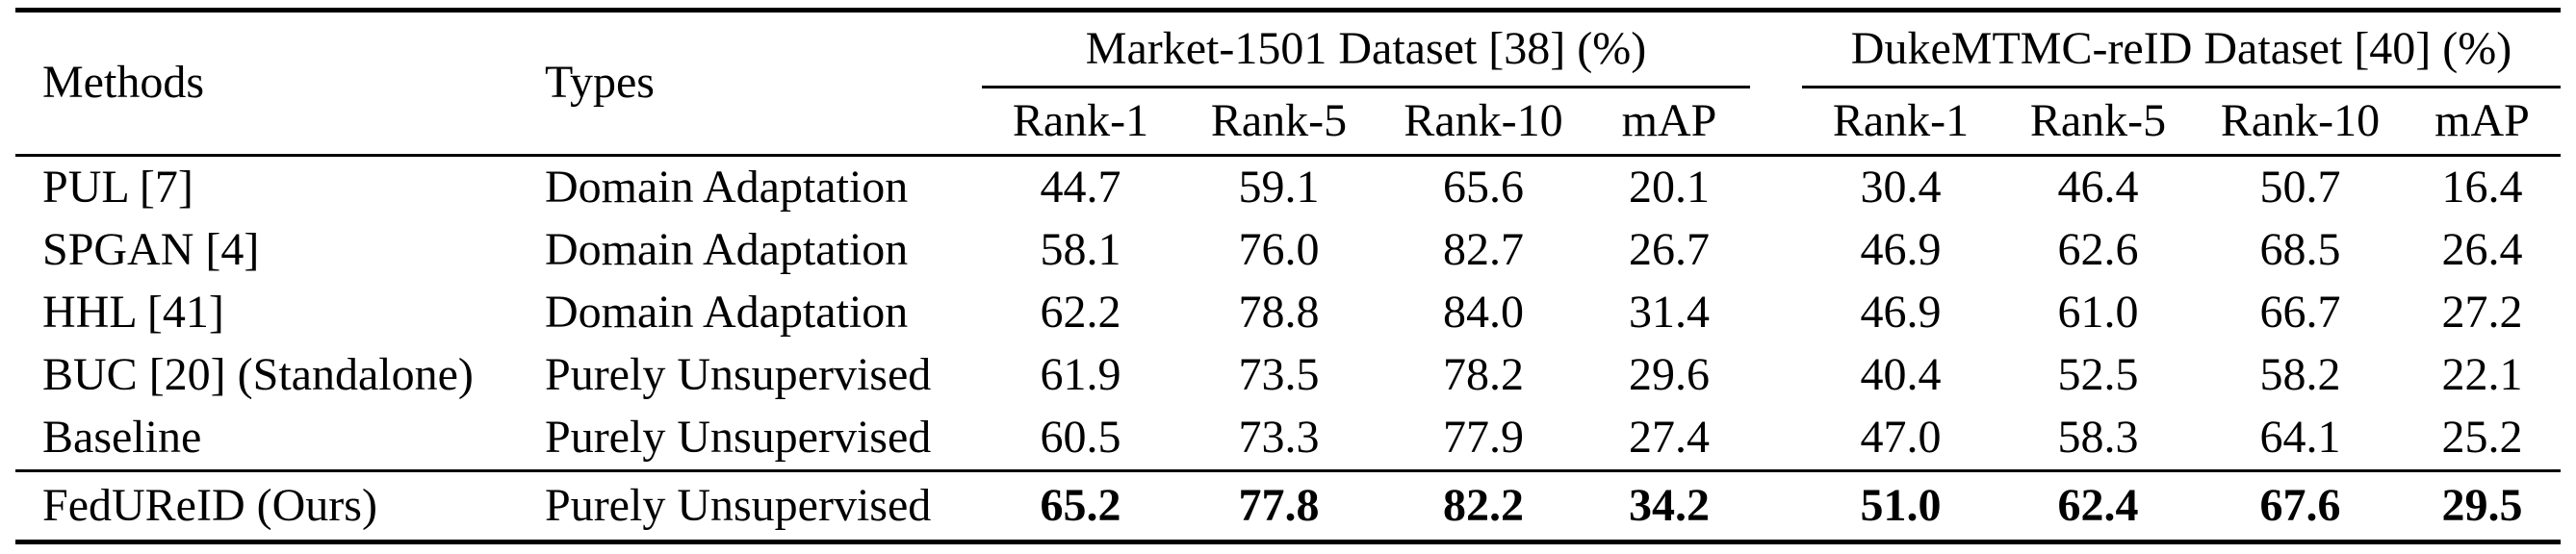  What do you see at coordinates (1670, 122) in the screenshot?
I see `subcolumn-header-market-map: mAP` at bounding box center [1670, 122].